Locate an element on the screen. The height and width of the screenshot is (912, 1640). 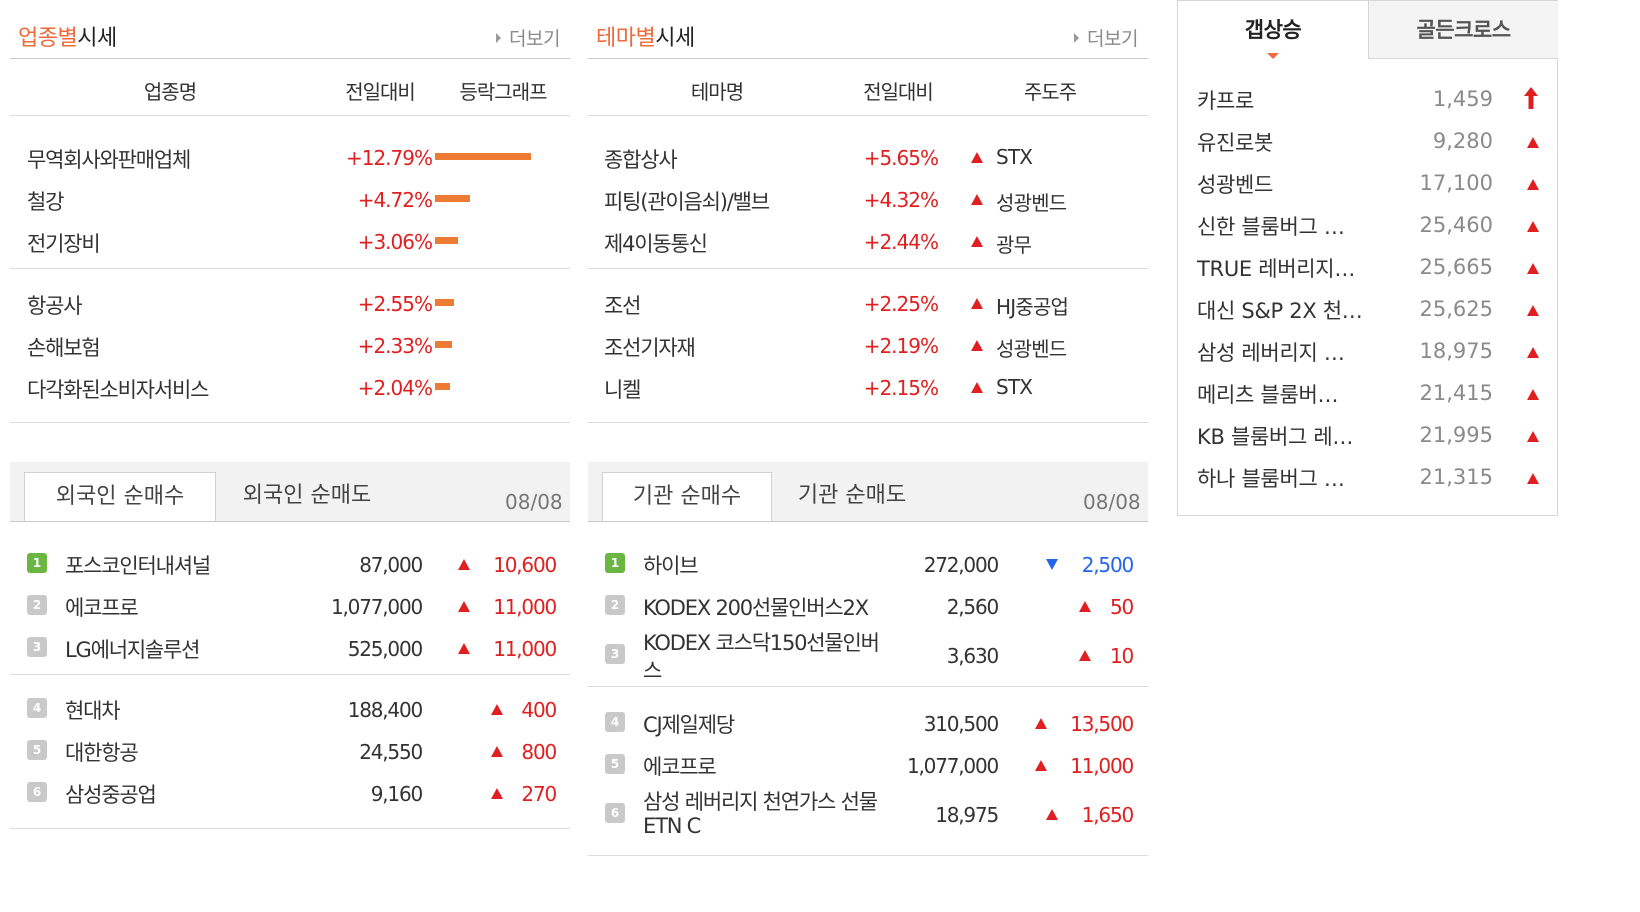
theme-row: 종합상사 +5.65% STX is located at coordinates (868, 156).